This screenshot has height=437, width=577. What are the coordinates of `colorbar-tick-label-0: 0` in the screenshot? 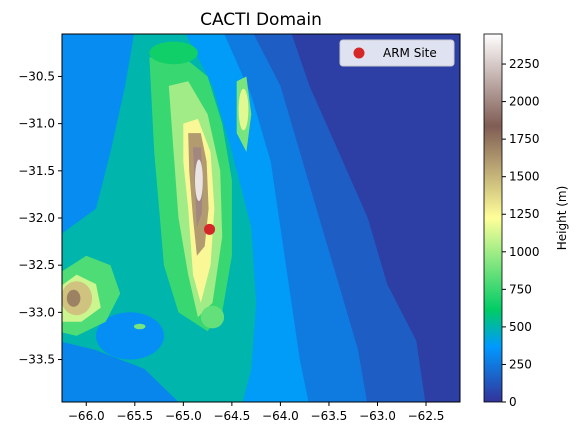 It's located at (513, 402).